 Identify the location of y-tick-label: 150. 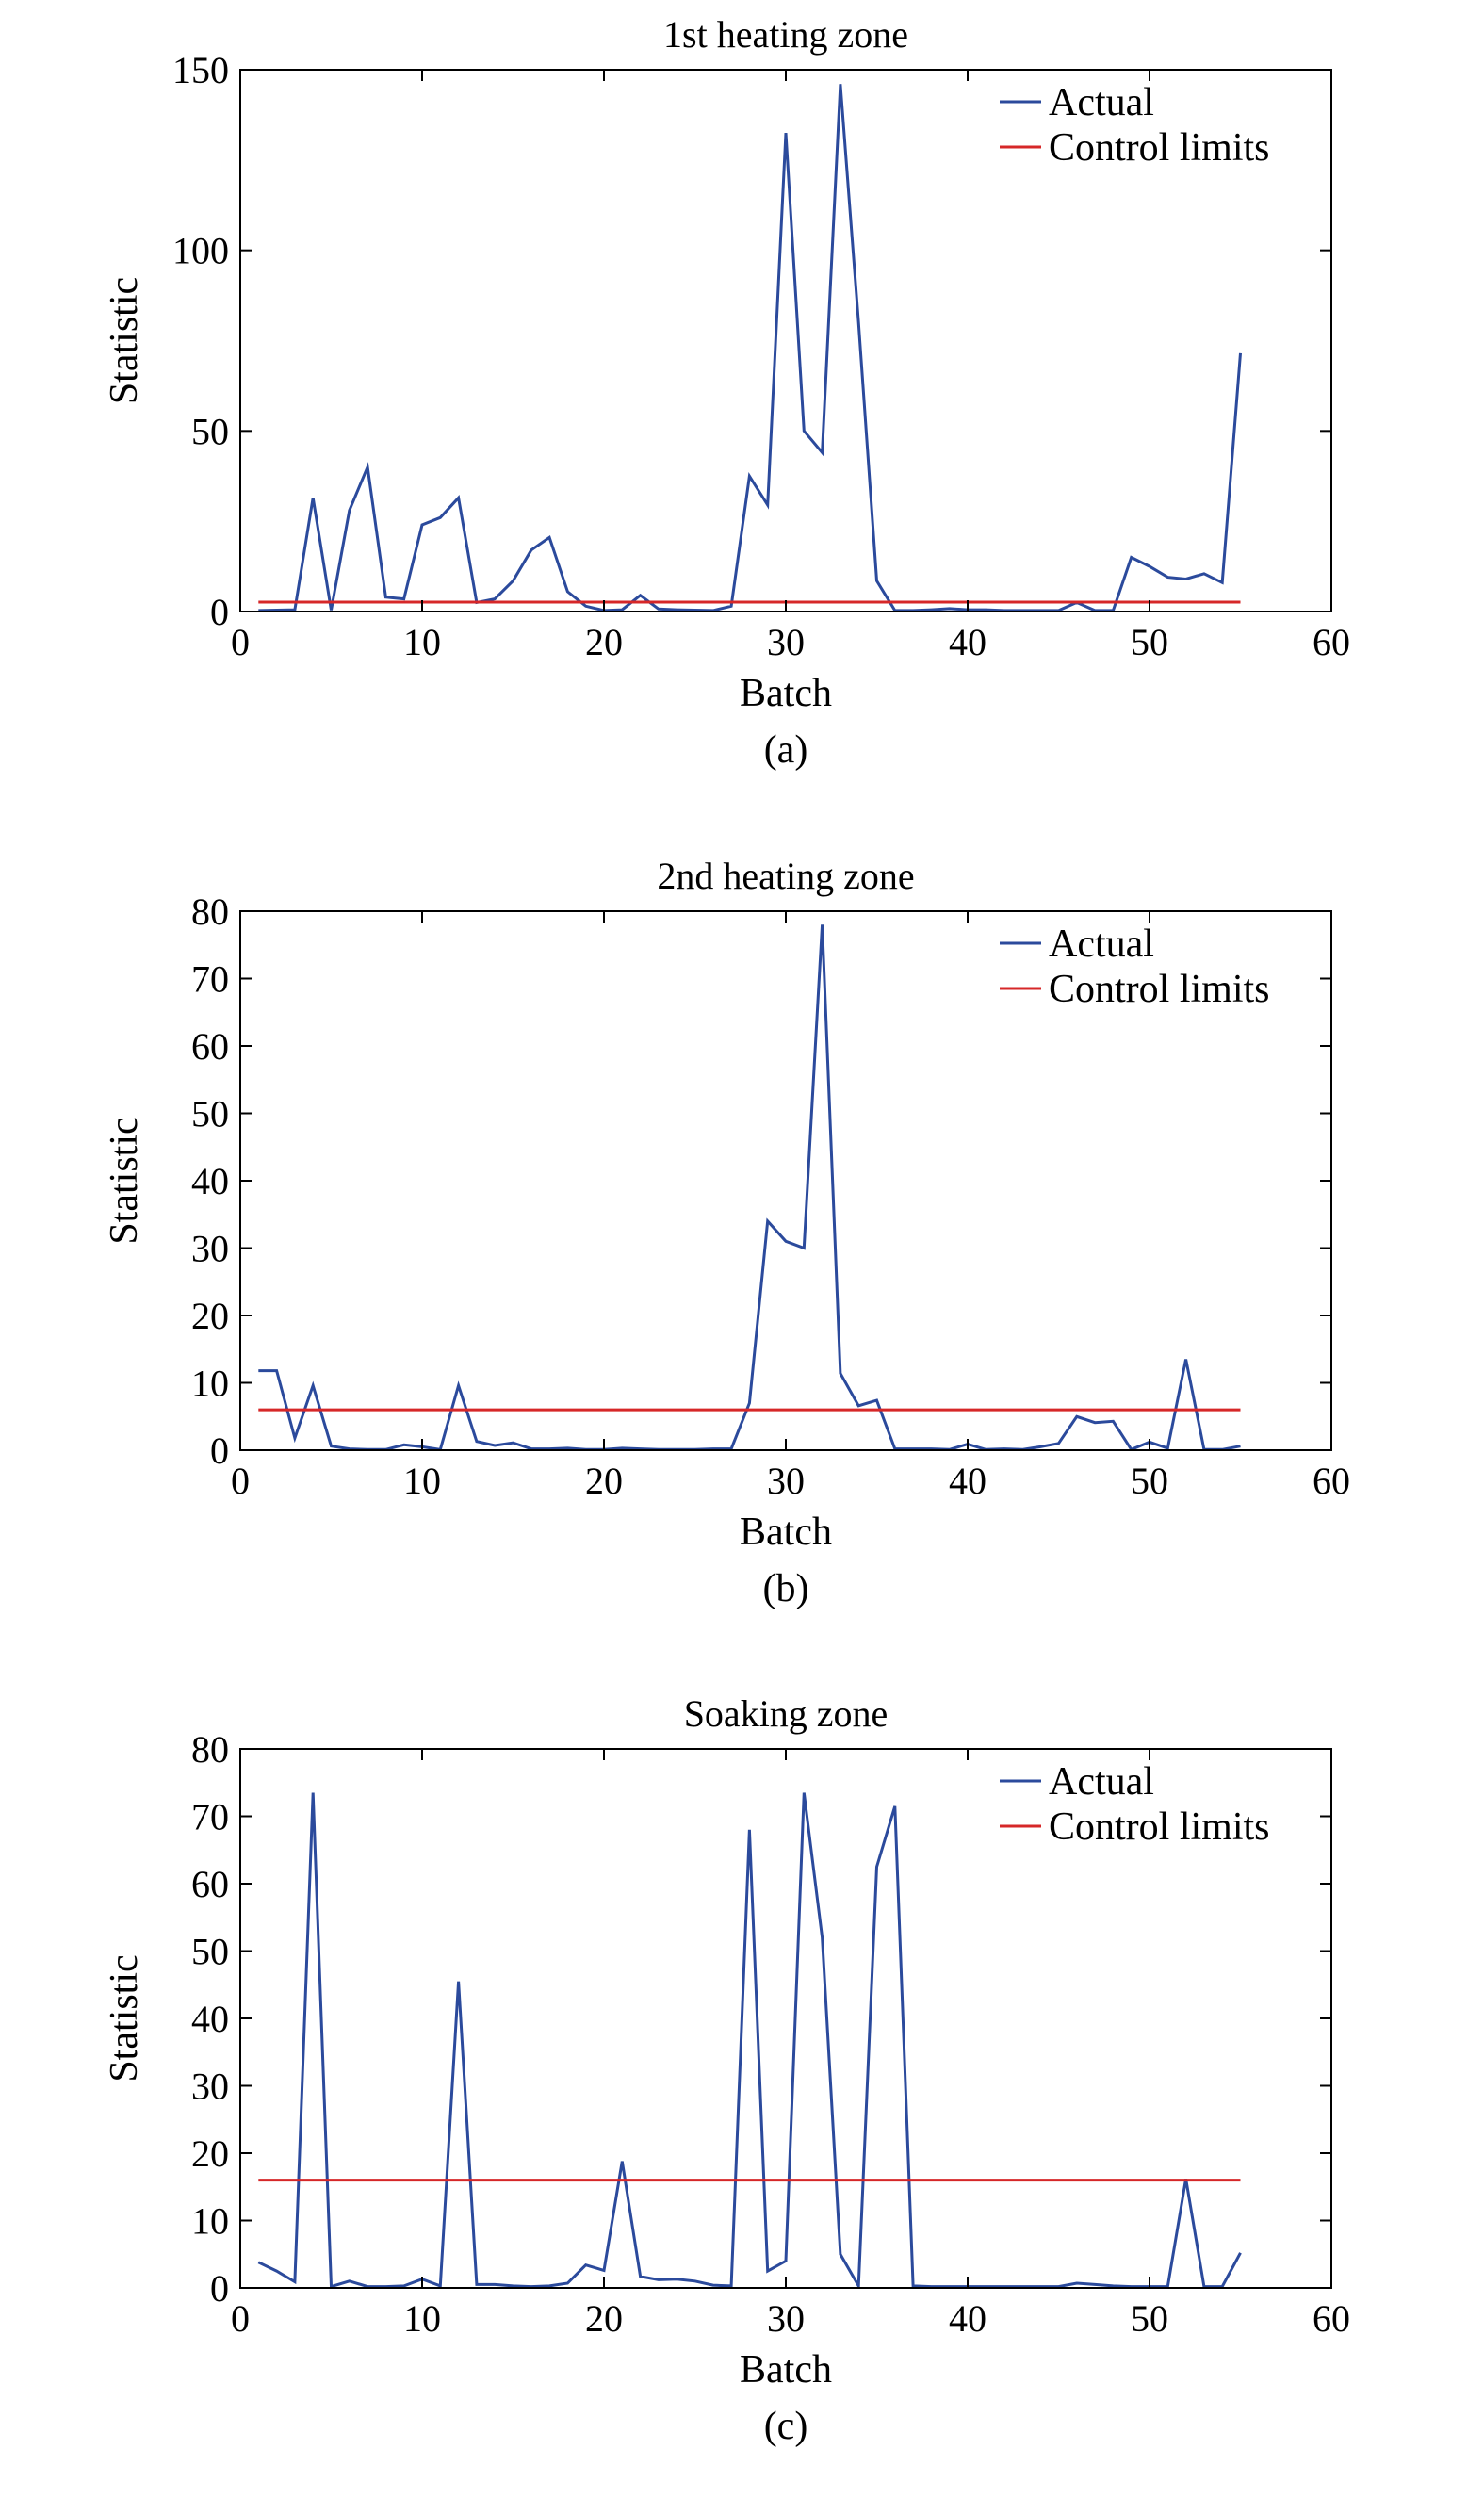
(200, 70).